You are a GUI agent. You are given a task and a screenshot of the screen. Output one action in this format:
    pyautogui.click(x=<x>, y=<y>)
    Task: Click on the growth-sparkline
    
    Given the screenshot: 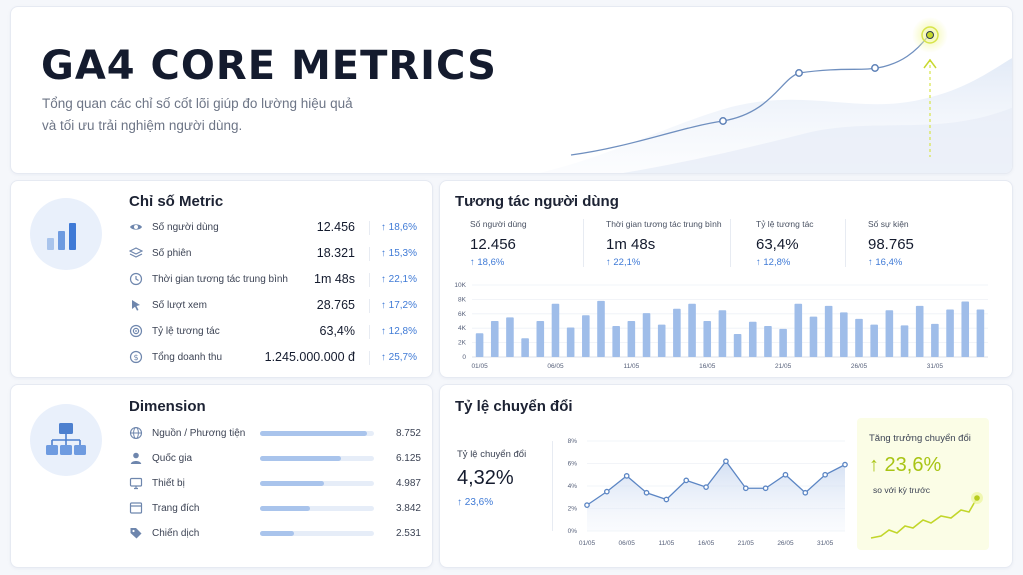 What is the action you would take?
    pyautogui.click(x=926, y=515)
    